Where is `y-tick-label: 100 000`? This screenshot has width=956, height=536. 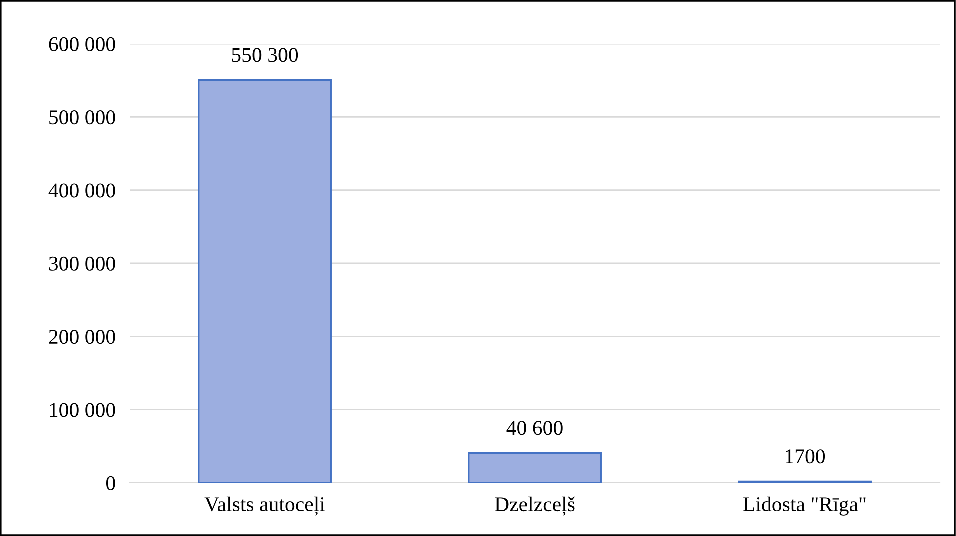
y-tick-label: 100 000 is located at coordinates (83, 410).